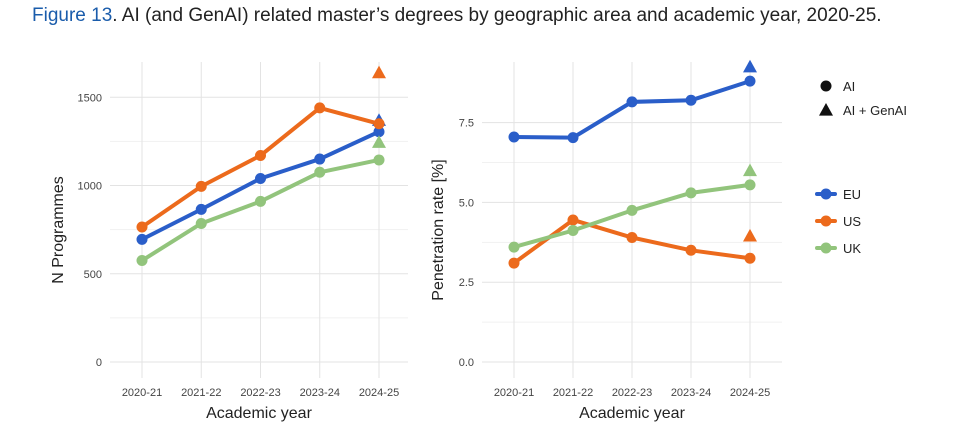 This screenshot has height=428, width=960. What do you see at coordinates (750, 66) in the screenshot?
I see `genai-marker-eu` at bounding box center [750, 66].